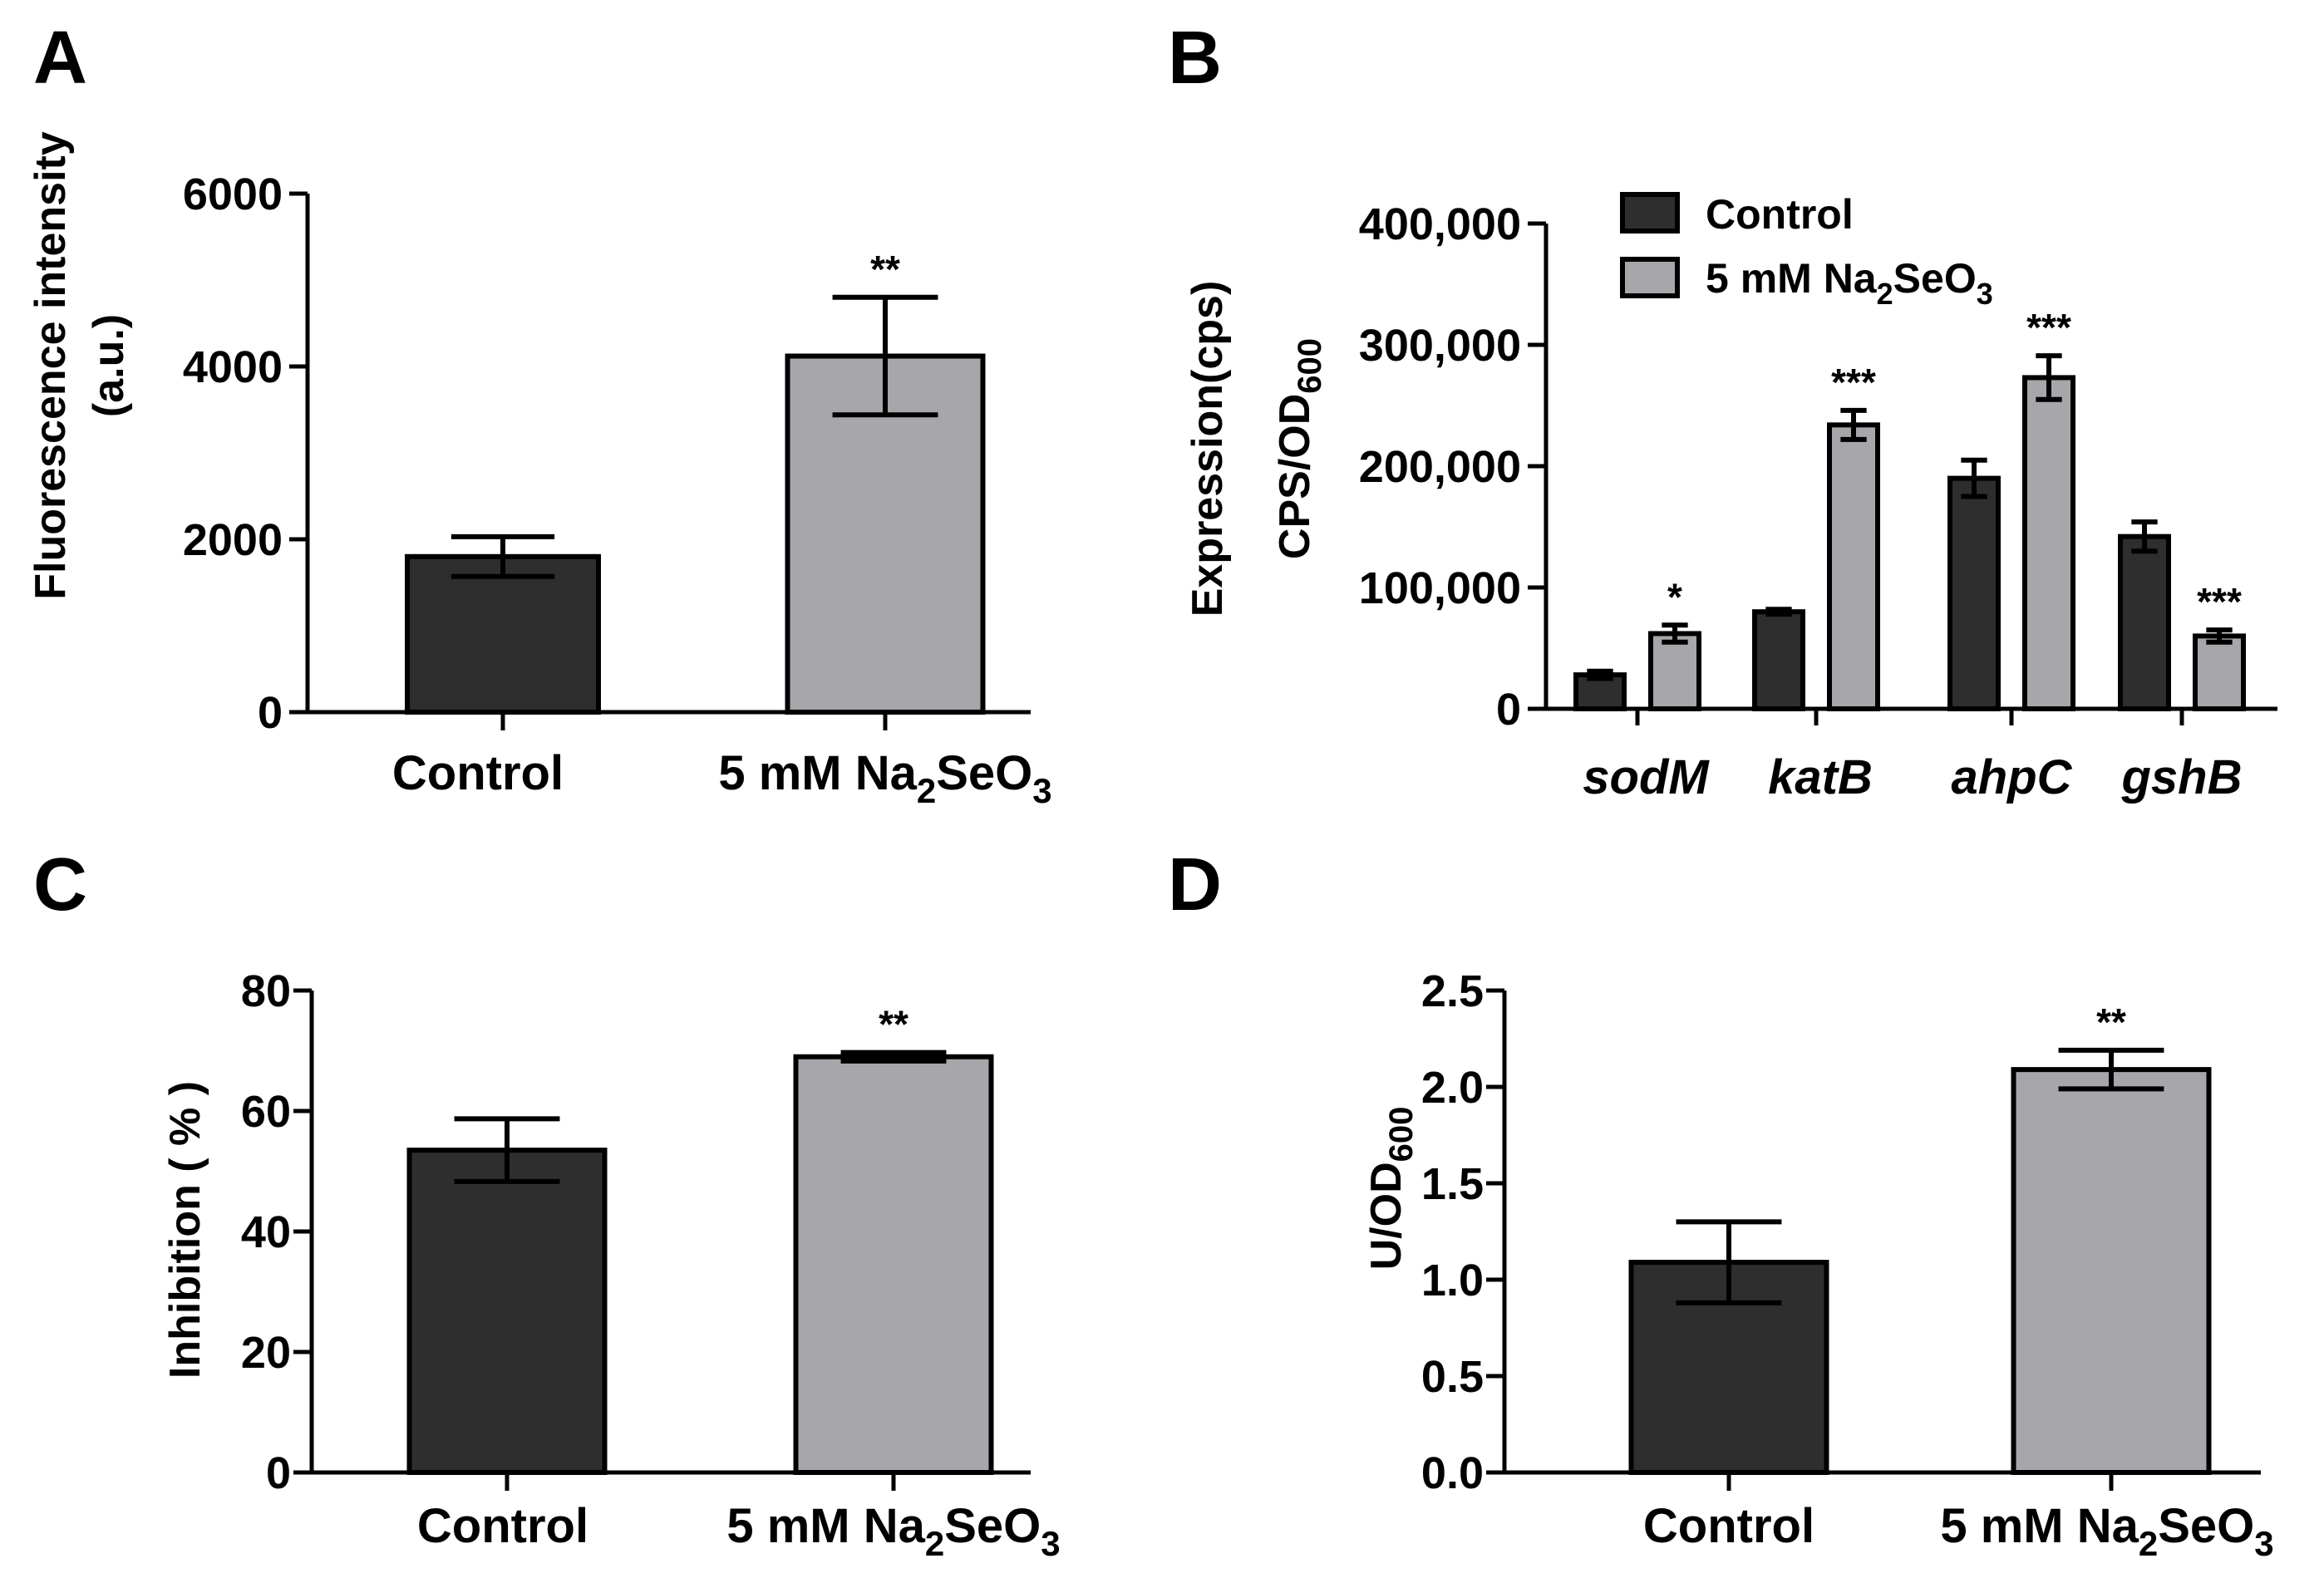 This screenshot has width=2324, height=1578. Describe the element at coordinates (893, 1531) in the screenshot. I see `panel-c-xlabel-treated: 5 mM Na2SeO3` at that location.